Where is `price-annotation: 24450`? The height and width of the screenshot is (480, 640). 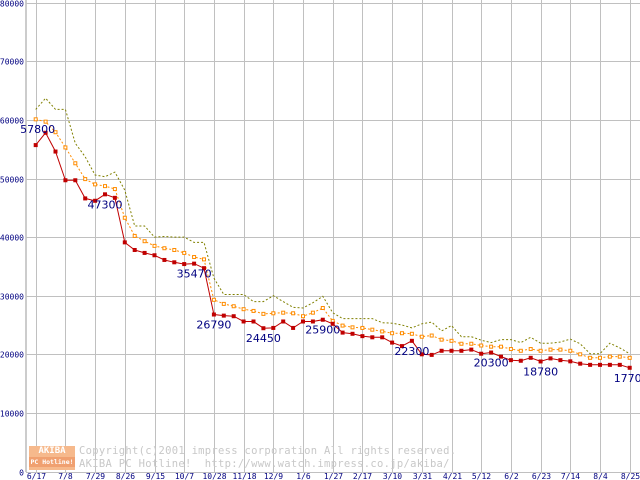 price-annotation: 24450 is located at coordinates (263, 338).